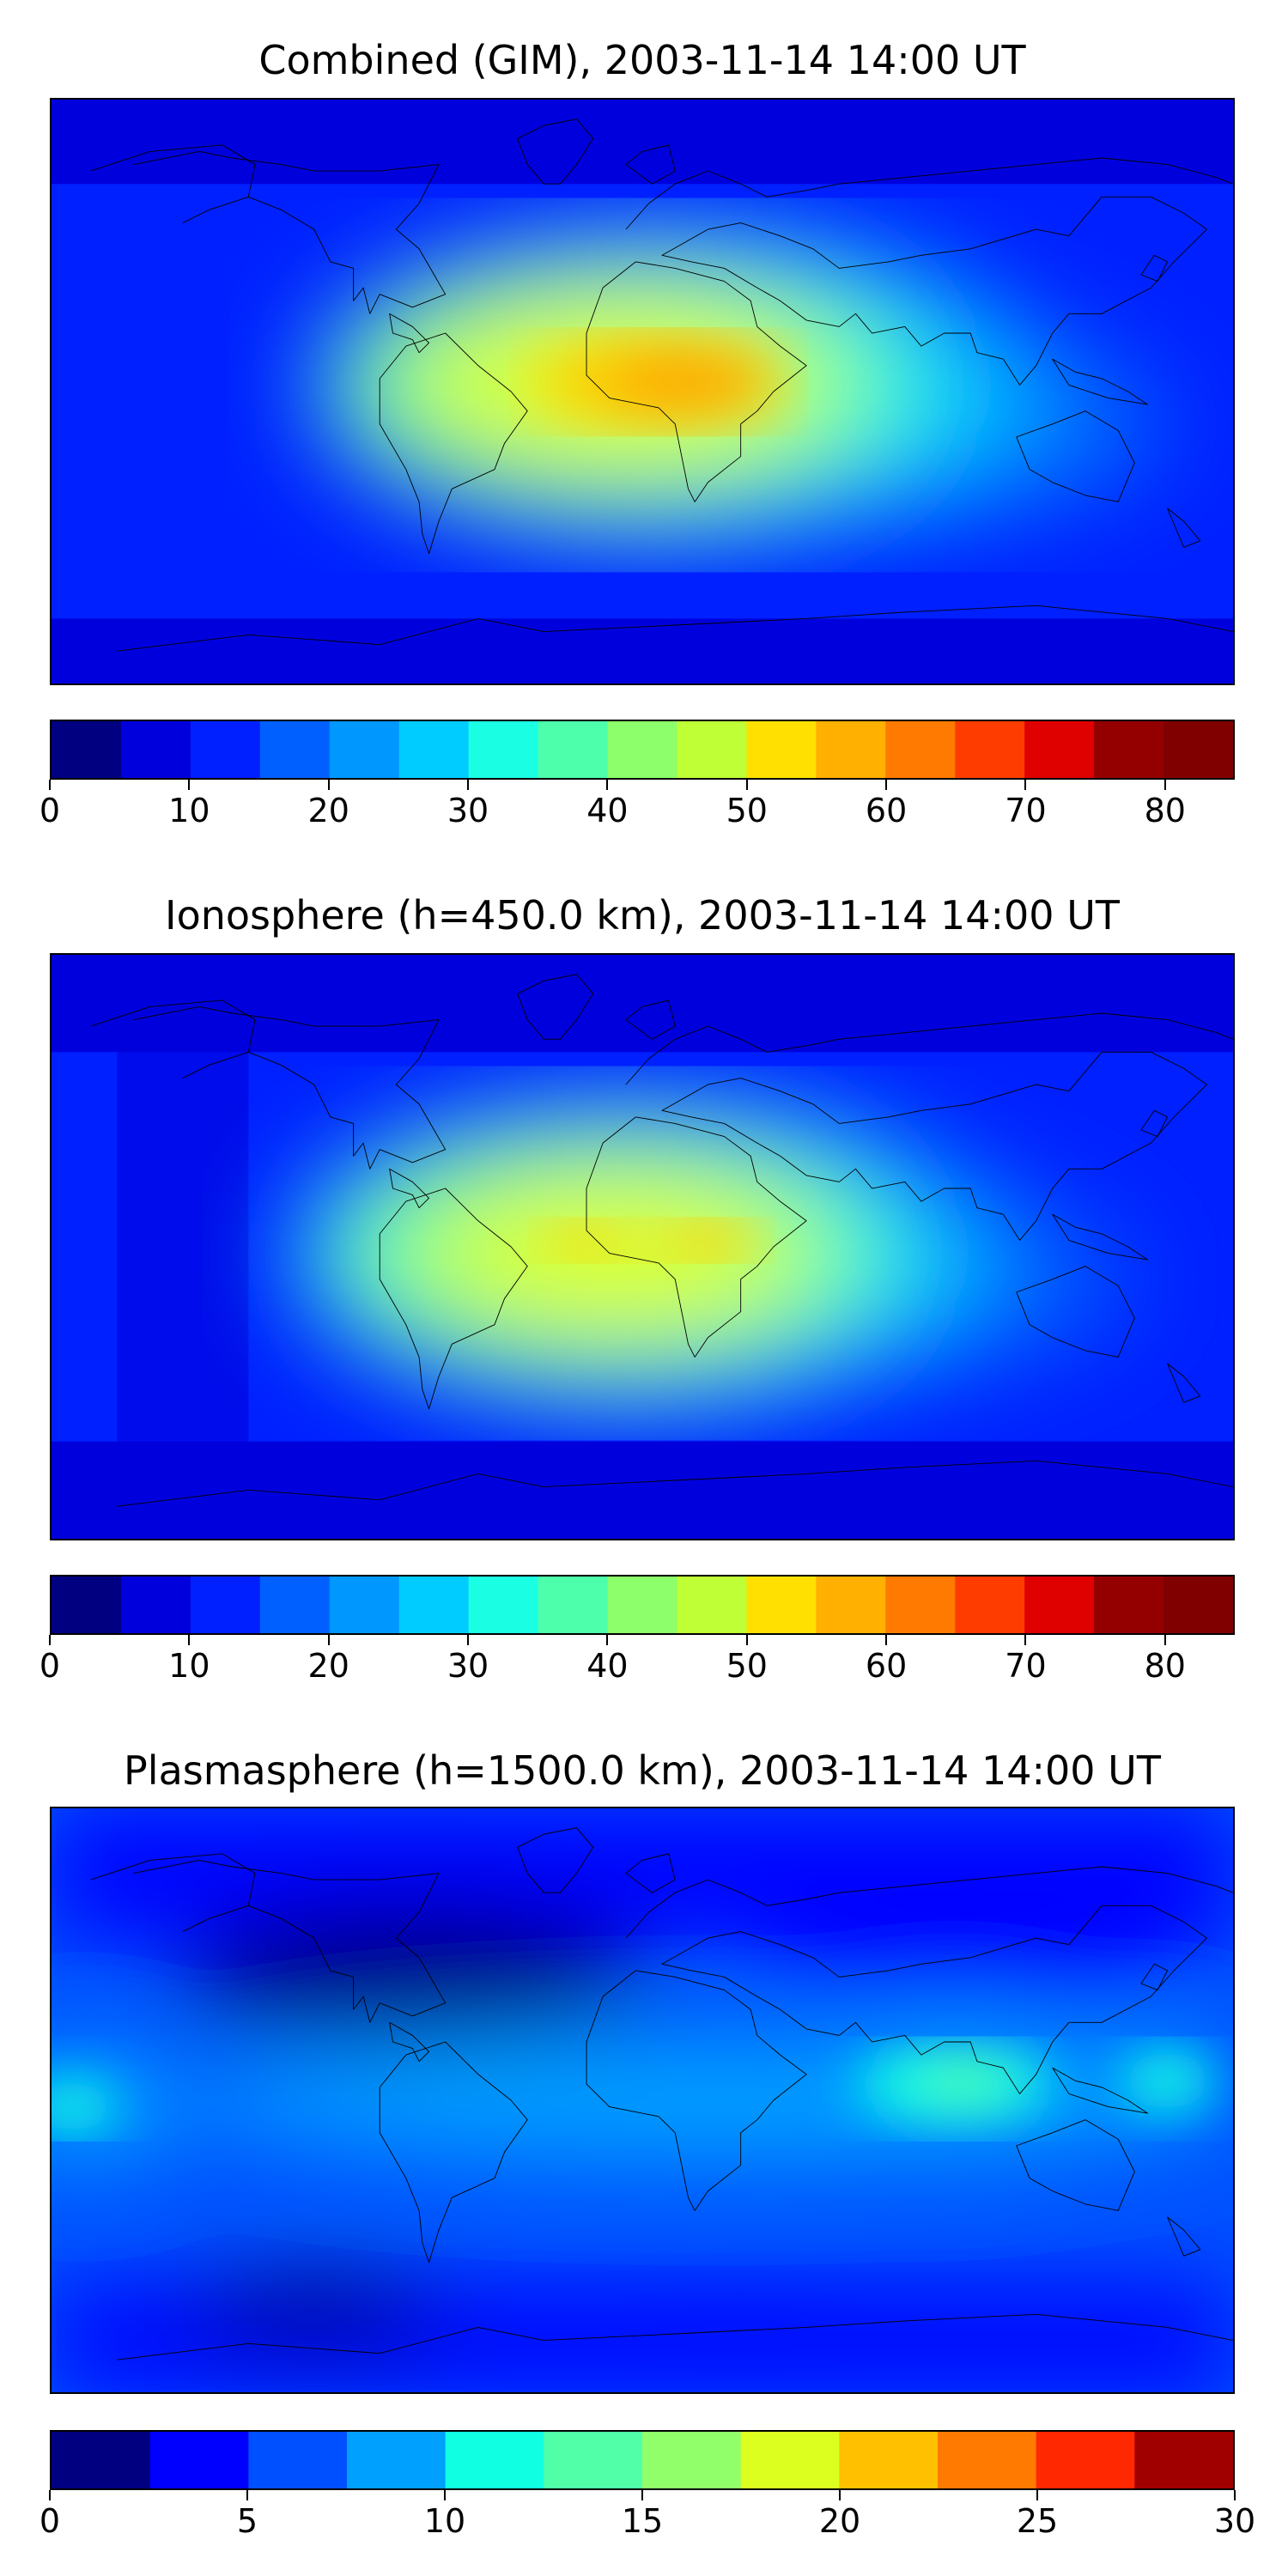 The width and height of the screenshot is (1288, 2576). I want to click on colorbar-tick-label: 60, so click(886, 810).